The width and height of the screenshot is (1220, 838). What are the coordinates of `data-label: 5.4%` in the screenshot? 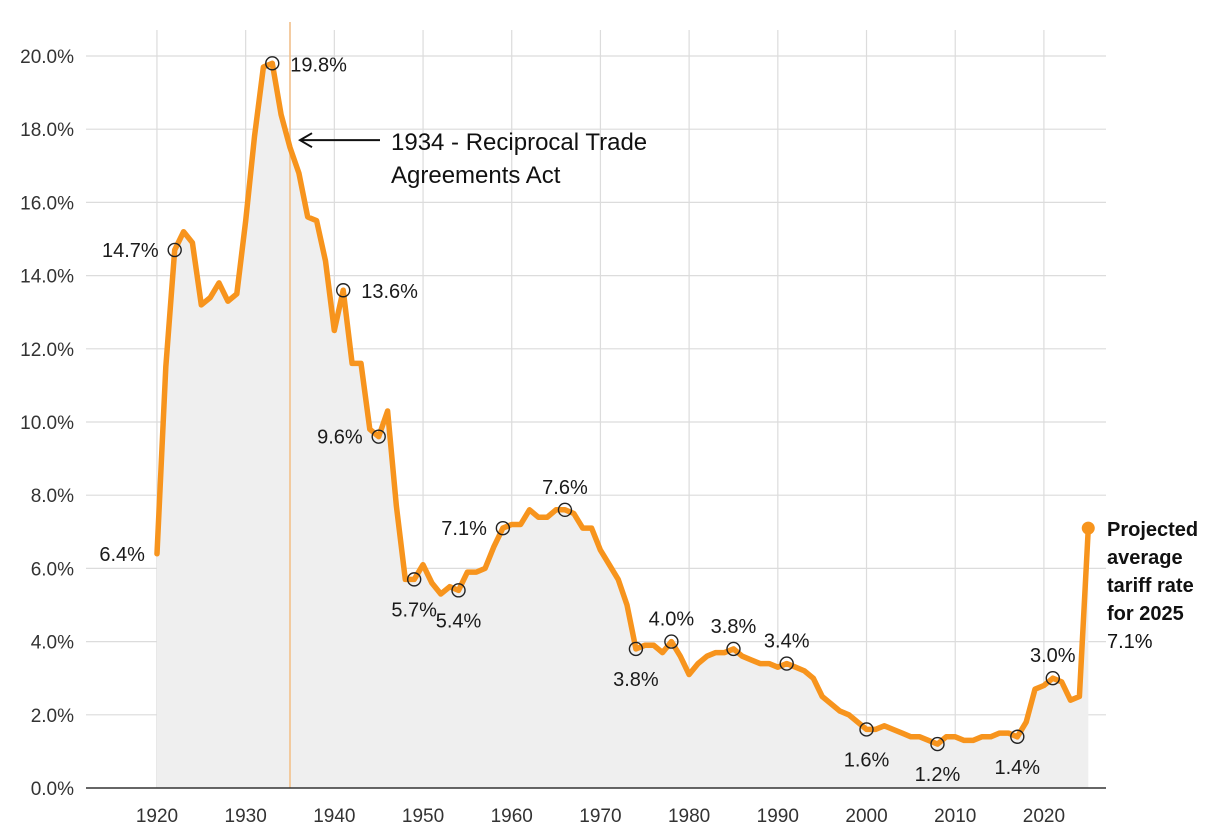 It's located at (459, 621).